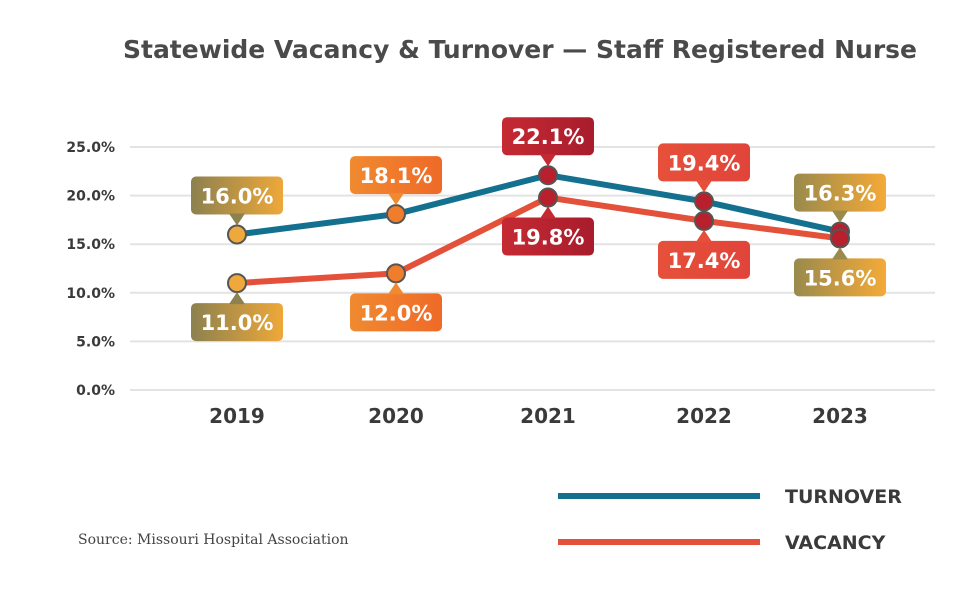 The width and height of the screenshot is (980, 594). Describe the element at coordinates (548, 416) in the screenshot. I see `x-tick-label: 2021` at that location.